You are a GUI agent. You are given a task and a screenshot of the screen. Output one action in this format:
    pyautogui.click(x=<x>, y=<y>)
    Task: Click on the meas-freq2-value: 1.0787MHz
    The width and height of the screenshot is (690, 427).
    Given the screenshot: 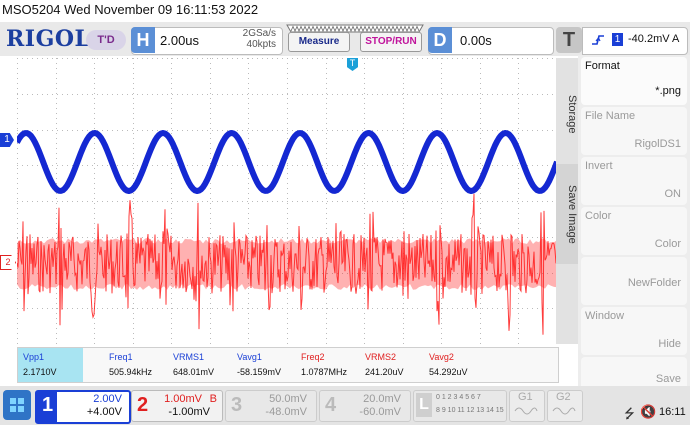 What is the action you would take?
    pyautogui.click(x=324, y=372)
    